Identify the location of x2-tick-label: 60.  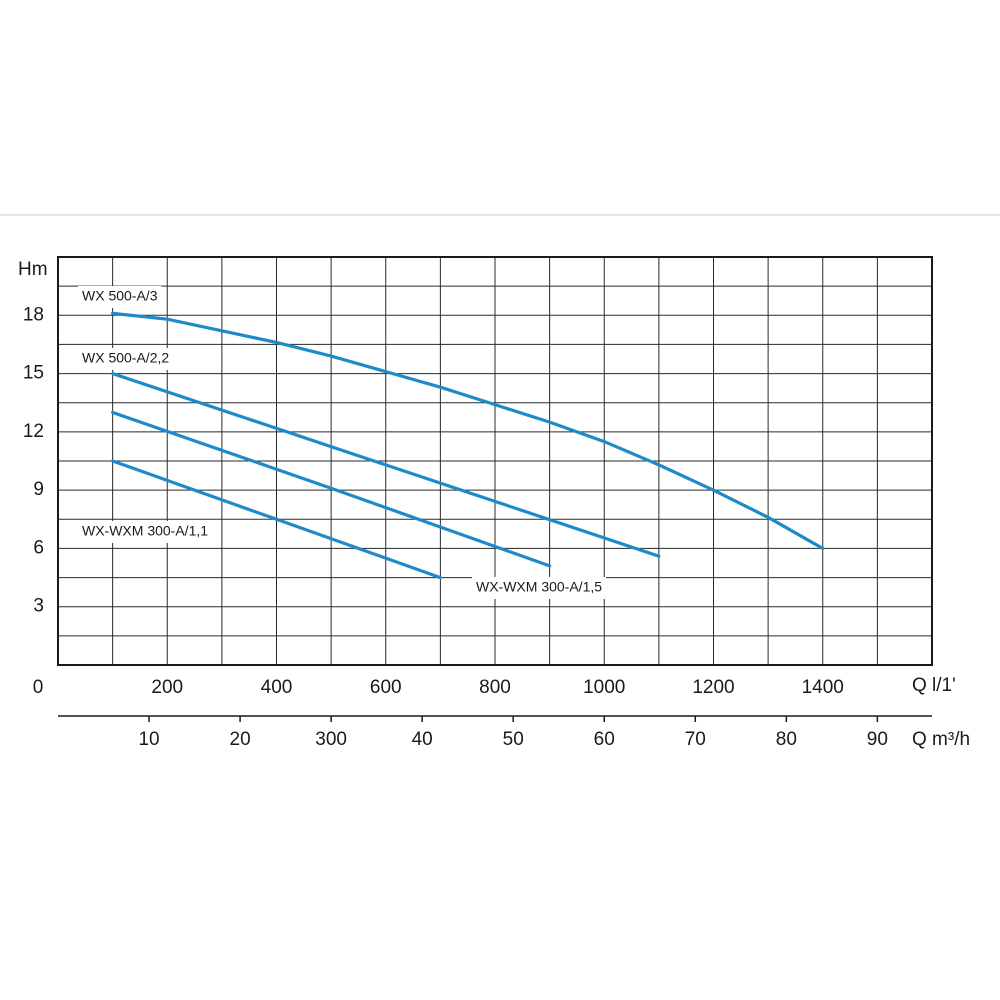
(604, 739).